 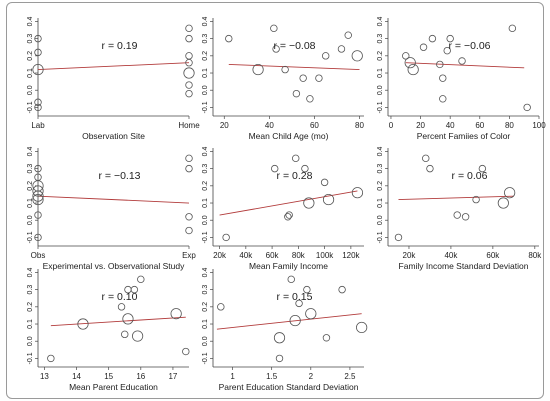 I want to click on x-tick-label: Exp, so click(x=189, y=255).